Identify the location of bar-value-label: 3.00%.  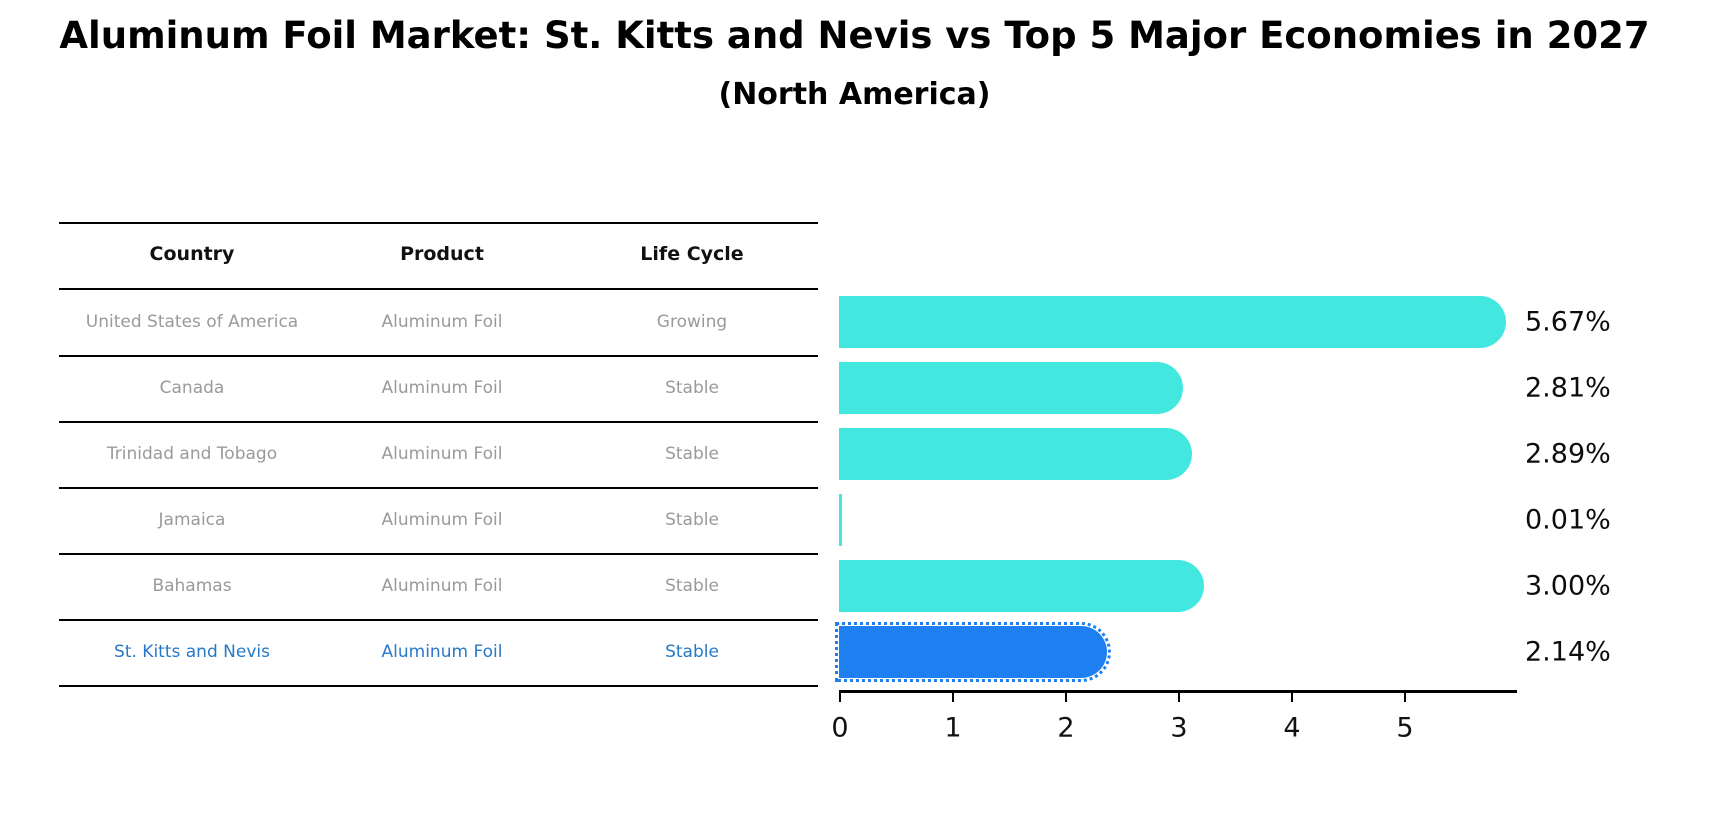
(1568, 586).